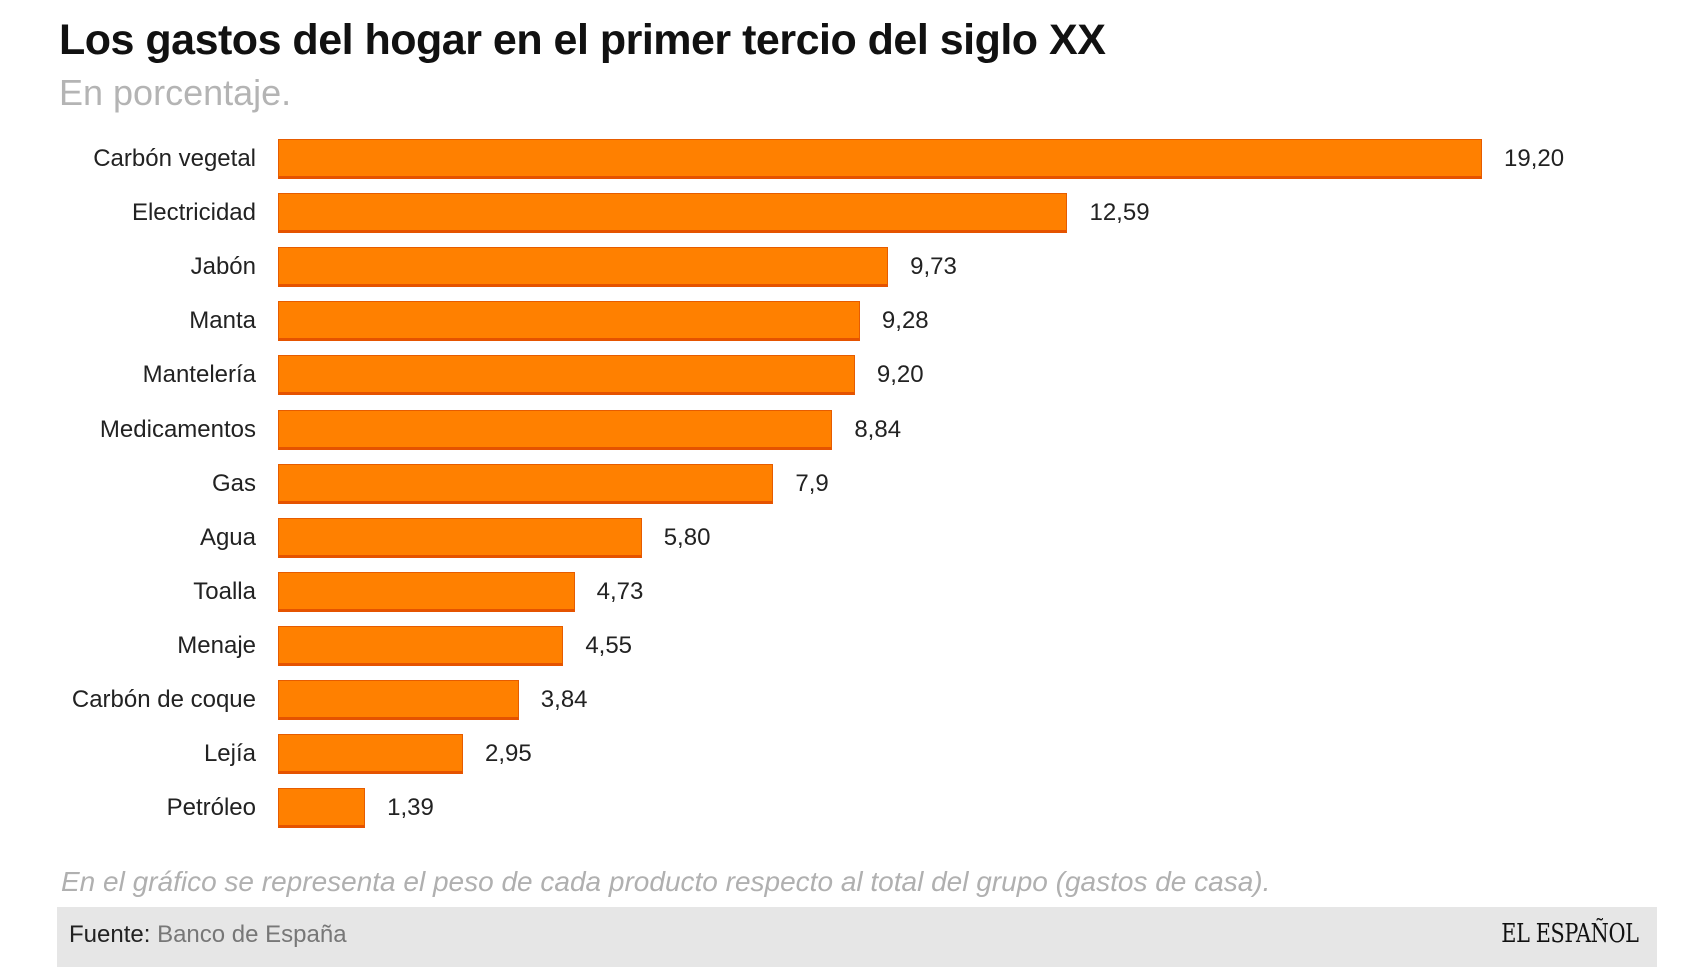 The width and height of the screenshot is (1706, 967). I want to click on category-label: Menaje, so click(216, 645).